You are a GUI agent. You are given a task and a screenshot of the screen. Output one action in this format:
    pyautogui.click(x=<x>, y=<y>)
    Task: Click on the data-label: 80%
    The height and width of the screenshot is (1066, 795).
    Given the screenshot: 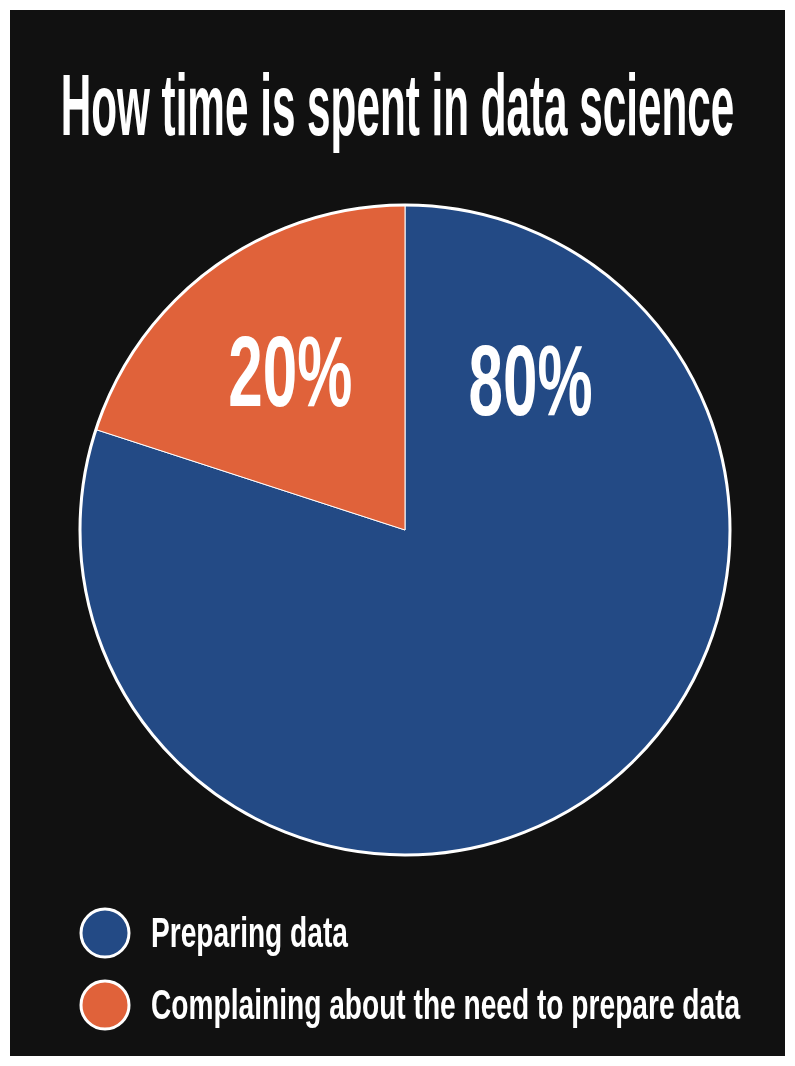 What is the action you would take?
    pyautogui.click(x=530, y=380)
    